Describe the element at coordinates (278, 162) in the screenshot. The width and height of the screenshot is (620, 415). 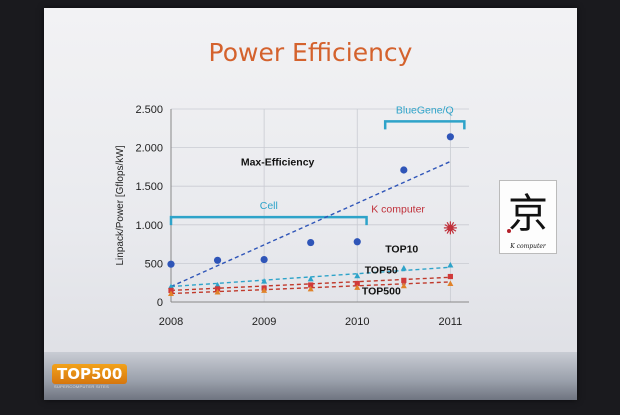
I see `annotation-max-efficiency: Max-Efficiency` at that location.